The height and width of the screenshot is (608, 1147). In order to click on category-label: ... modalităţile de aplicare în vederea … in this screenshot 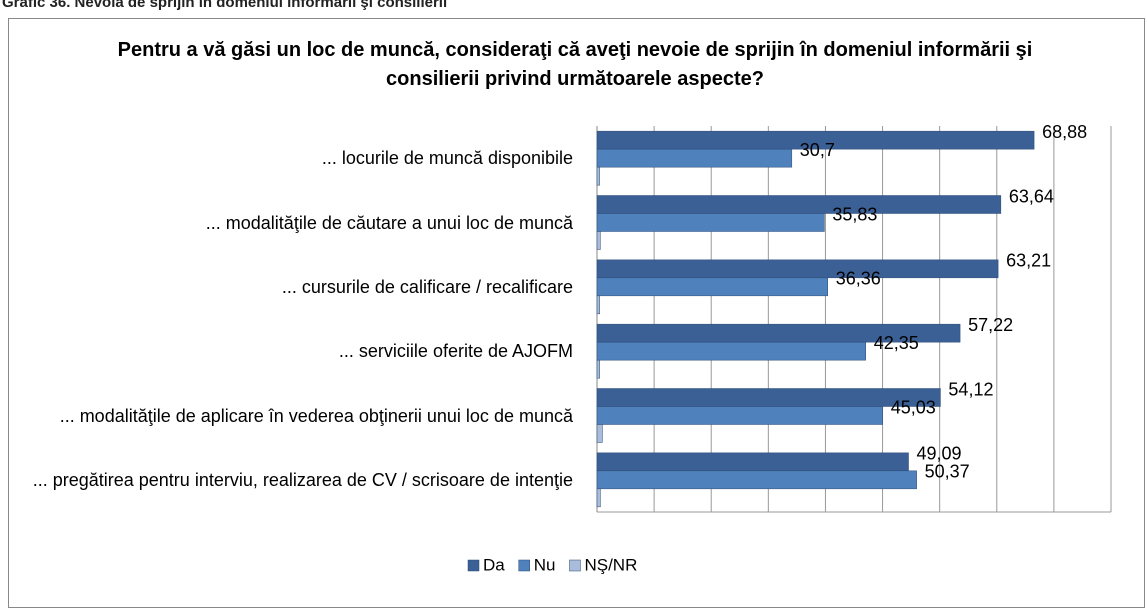, I will do `click(316, 415)`.